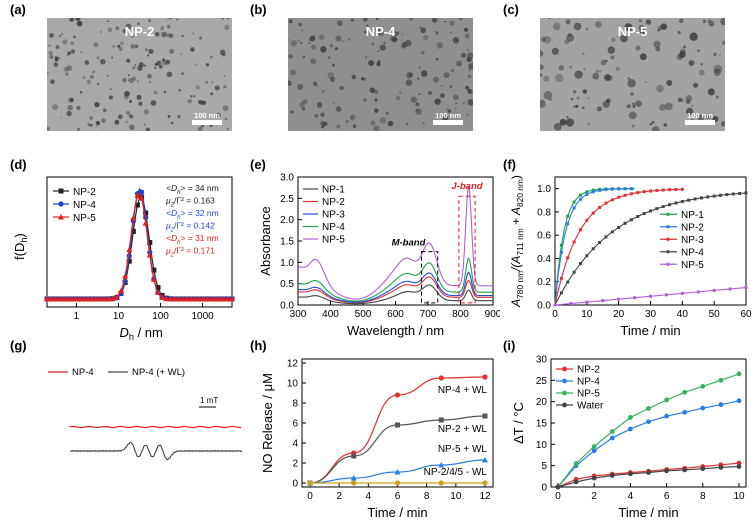  What do you see at coordinates (339, 496) in the screenshot?
I see `x-tick-label: 2` at bounding box center [339, 496].